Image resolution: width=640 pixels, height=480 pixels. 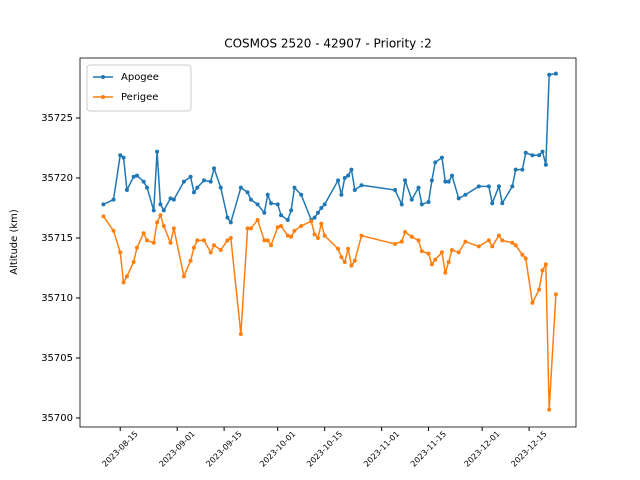 What do you see at coordinates (139, 97) in the screenshot?
I see `legend-label: Perigee` at bounding box center [139, 97].